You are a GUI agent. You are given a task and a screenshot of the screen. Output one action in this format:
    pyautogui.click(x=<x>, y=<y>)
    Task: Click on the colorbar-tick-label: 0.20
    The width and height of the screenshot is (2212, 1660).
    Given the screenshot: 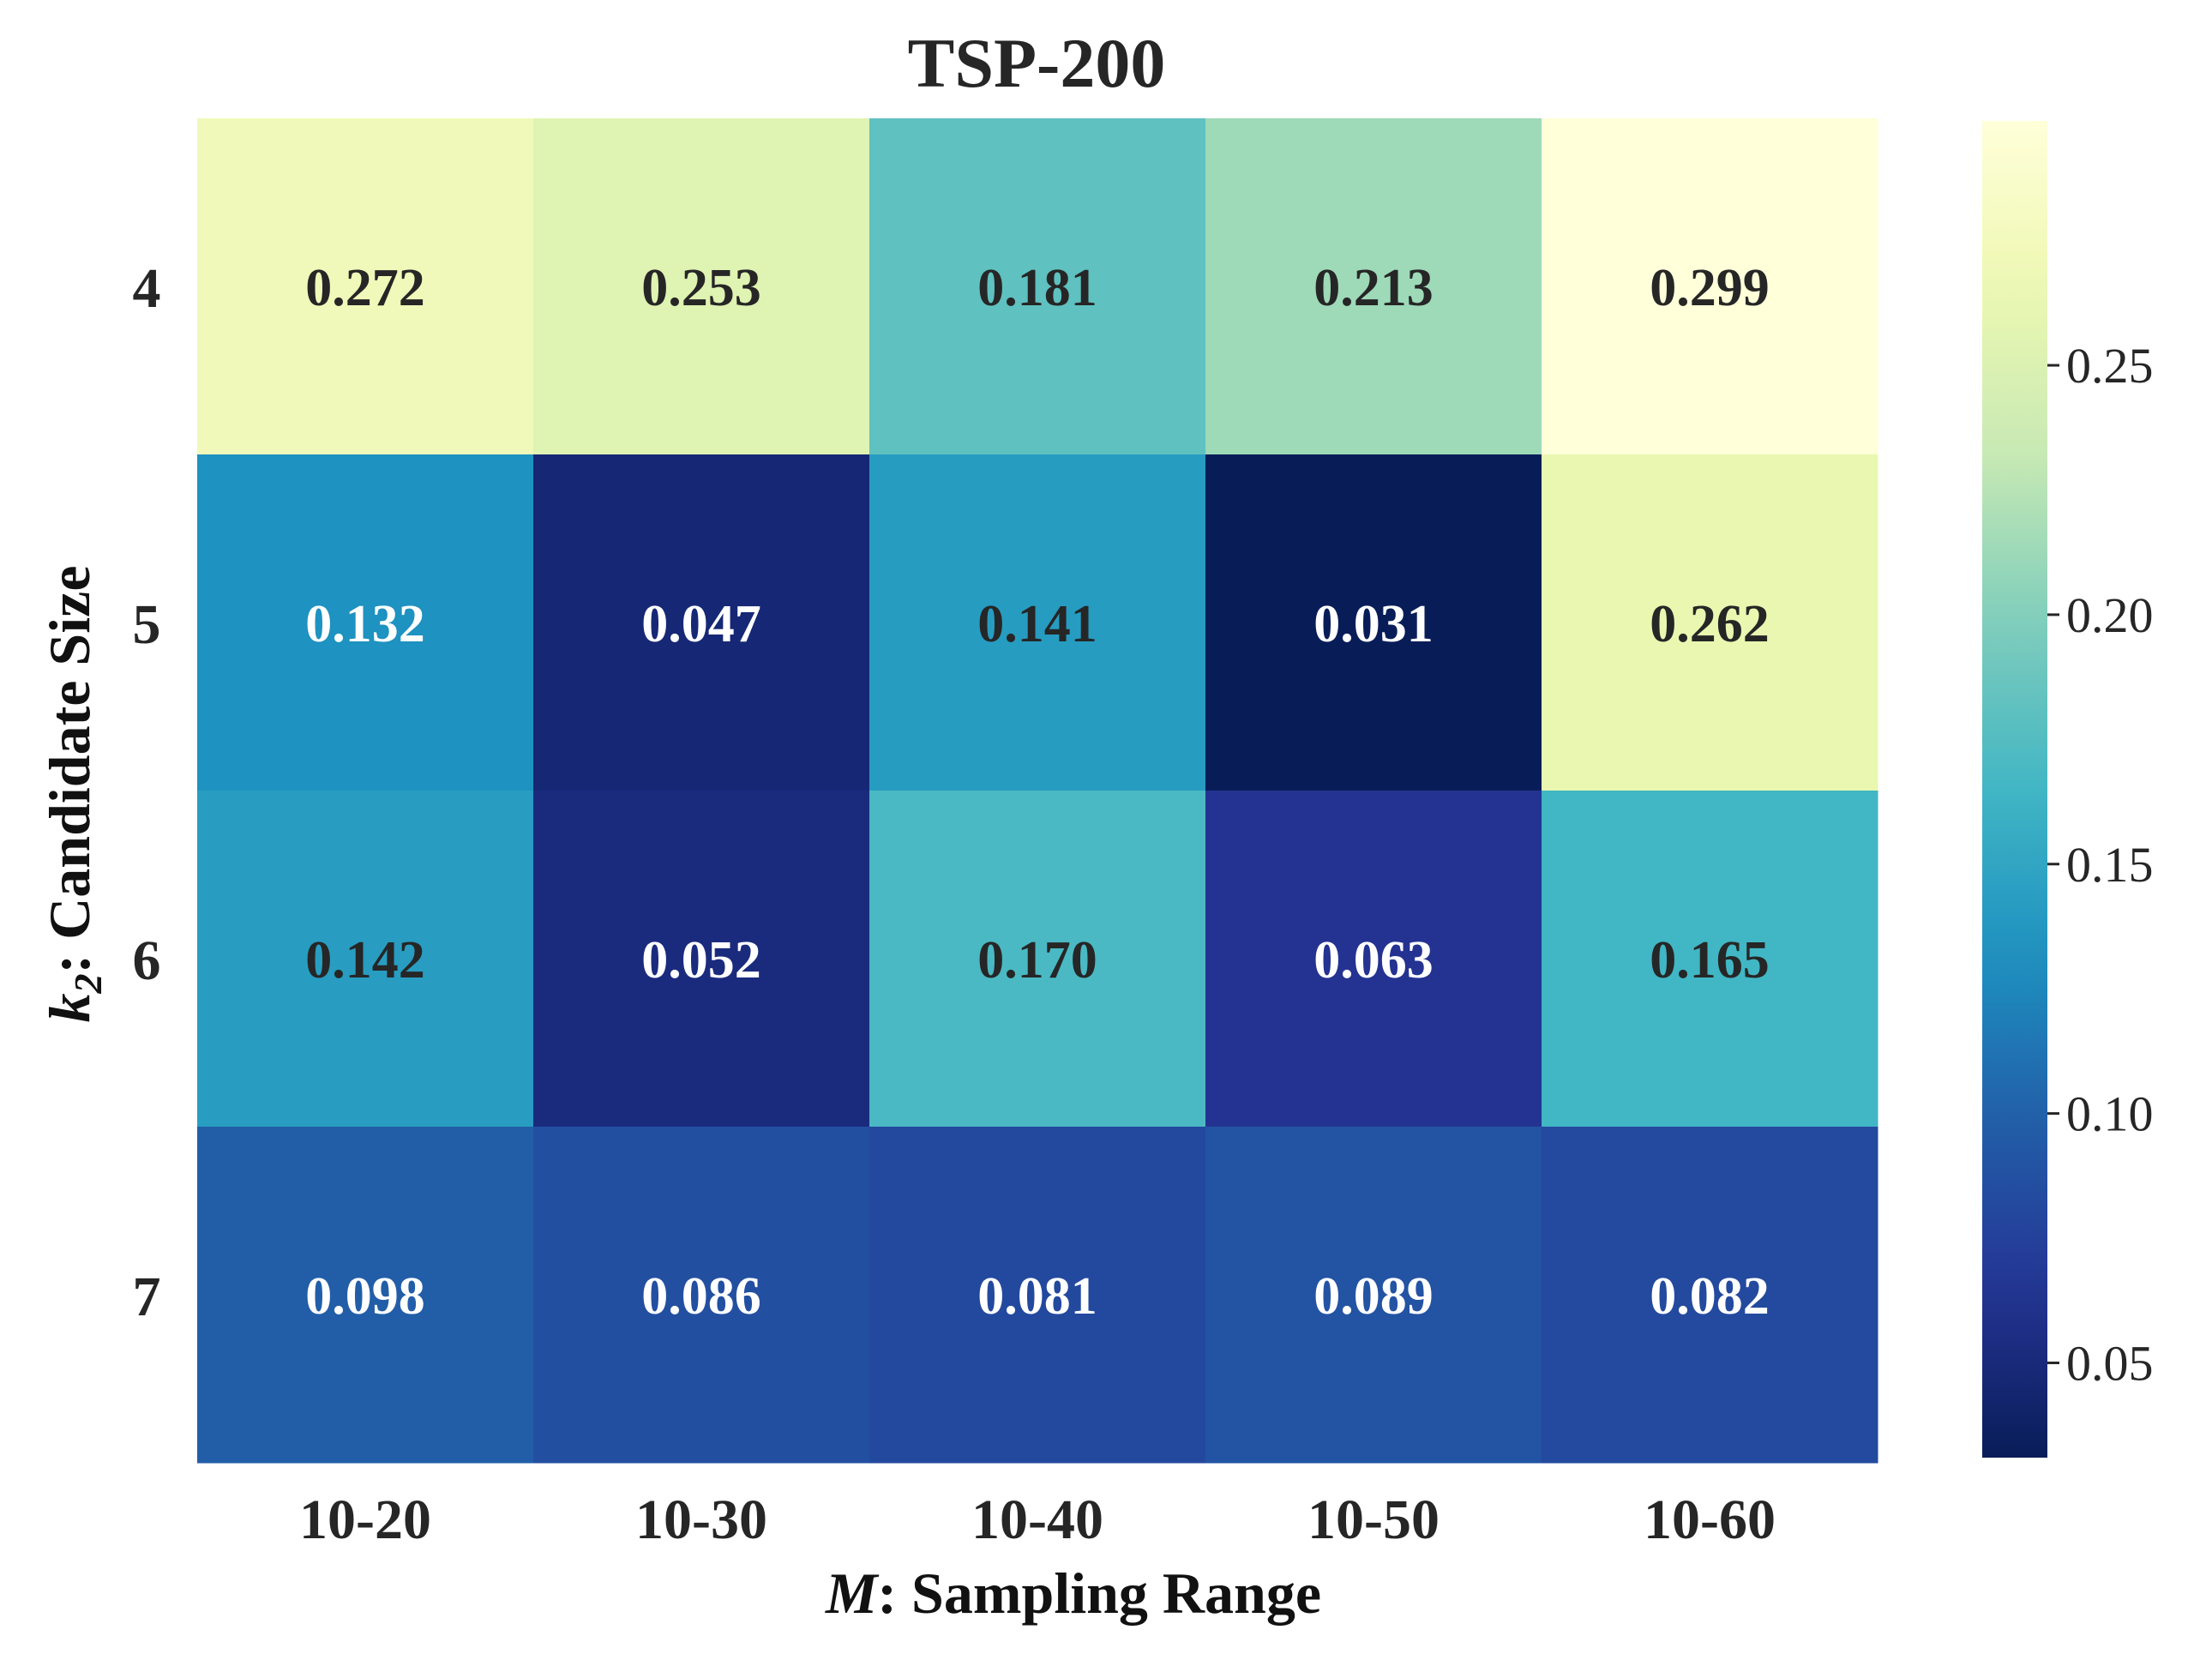 What is the action you would take?
    pyautogui.click(x=2110, y=615)
    